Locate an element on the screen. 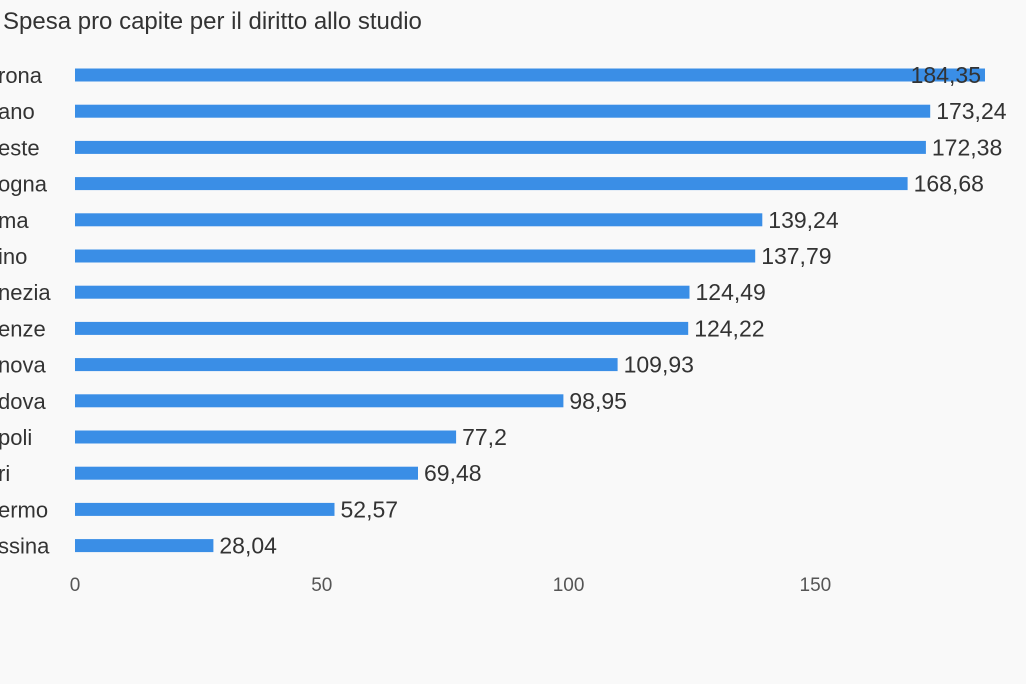  category-label: rona is located at coordinates (21, 75).